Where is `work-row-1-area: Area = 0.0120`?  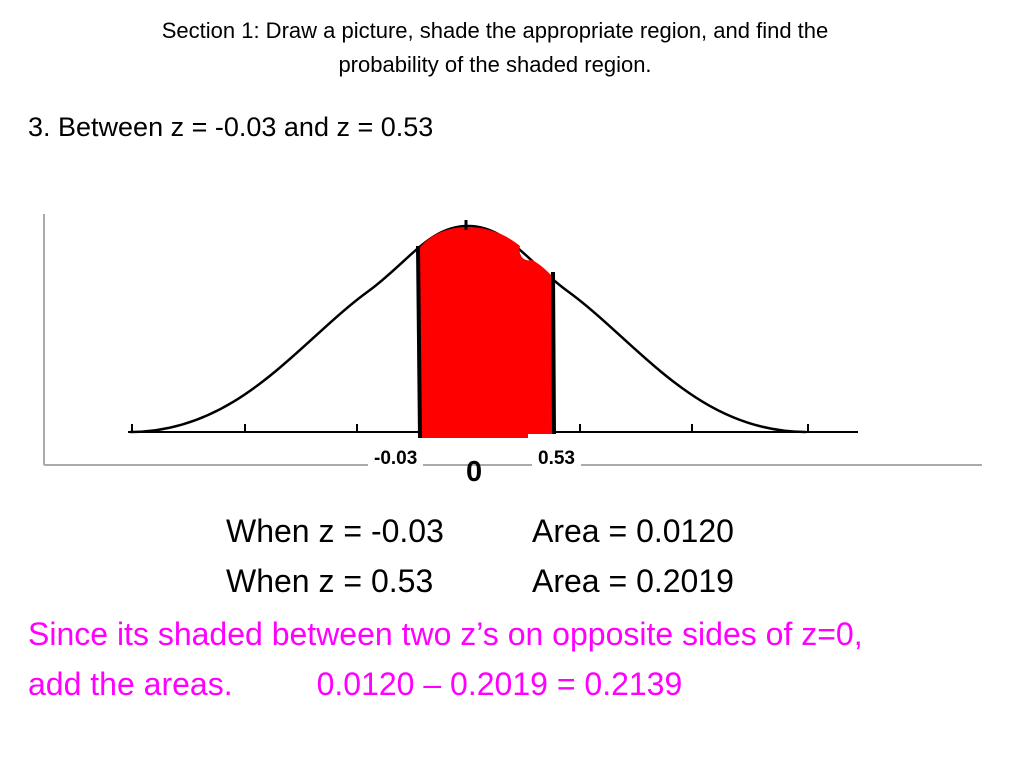 work-row-1-area: Area = 0.0120 is located at coordinates (633, 531).